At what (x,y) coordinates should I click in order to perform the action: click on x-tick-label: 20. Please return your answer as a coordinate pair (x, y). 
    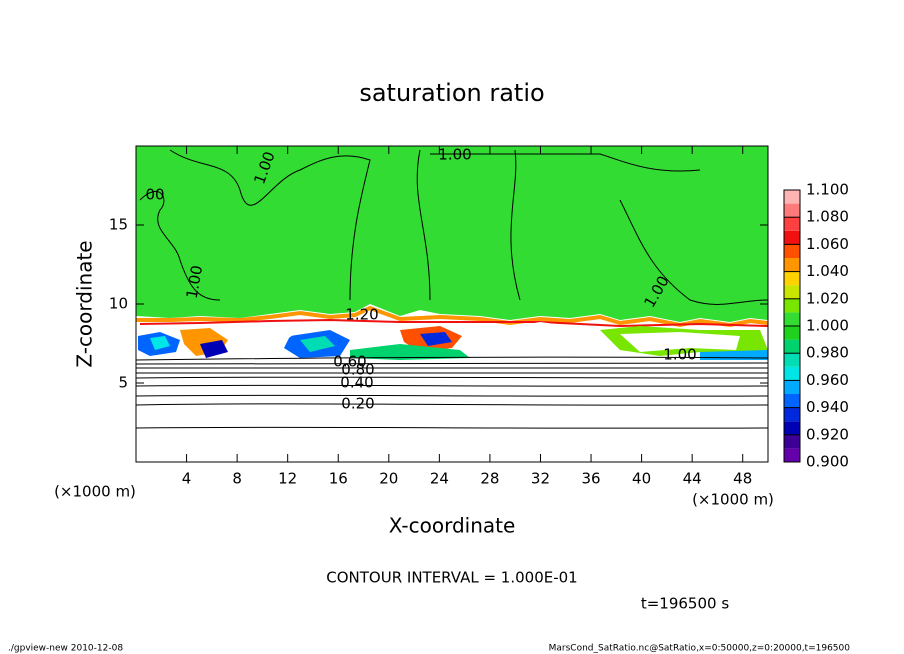
    Looking at the image, I should click on (388, 479).